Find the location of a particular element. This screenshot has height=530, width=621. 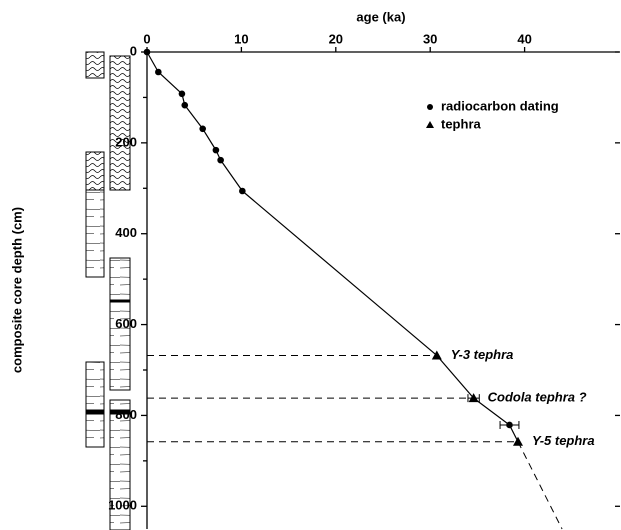

y-tick-label: 1000 is located at coordinates (122, 505).